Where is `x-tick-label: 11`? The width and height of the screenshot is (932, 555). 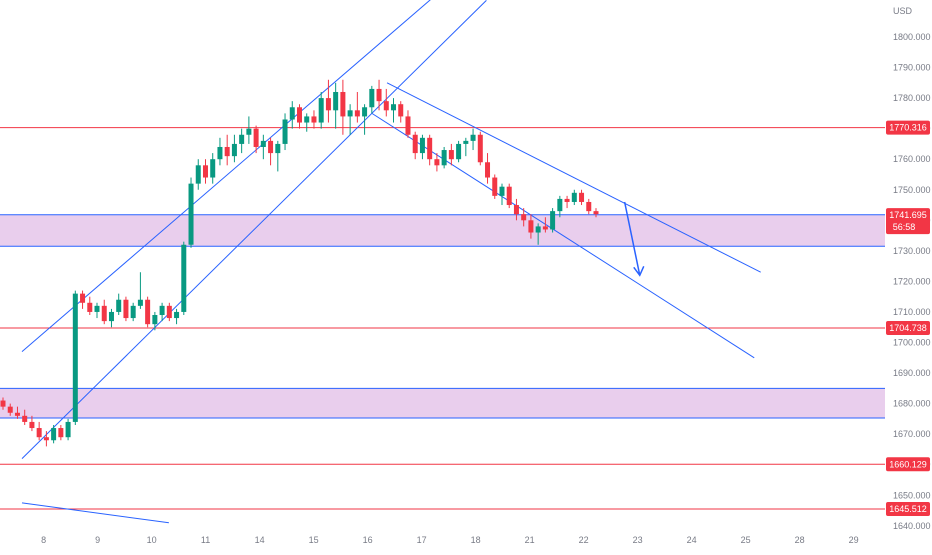 x-tick-label: 11 is located at coordinates (205, 540).